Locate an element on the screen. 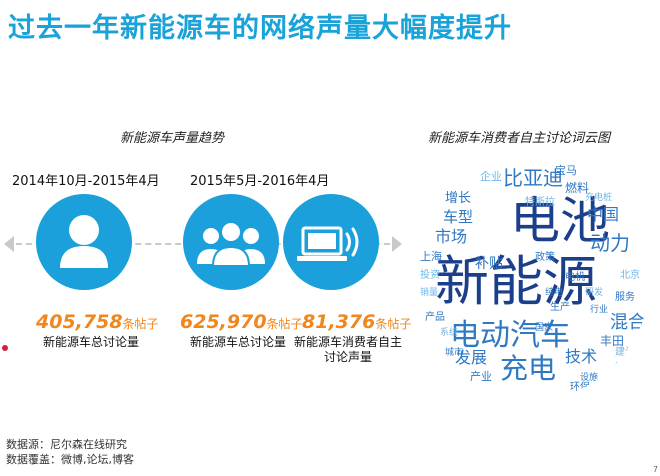 Image resolution: width=660 pixels, height=476 pixels. wordcloud-section-label: 新能源车消费者自主讨论词云图 is located at coordinates (519, 138).